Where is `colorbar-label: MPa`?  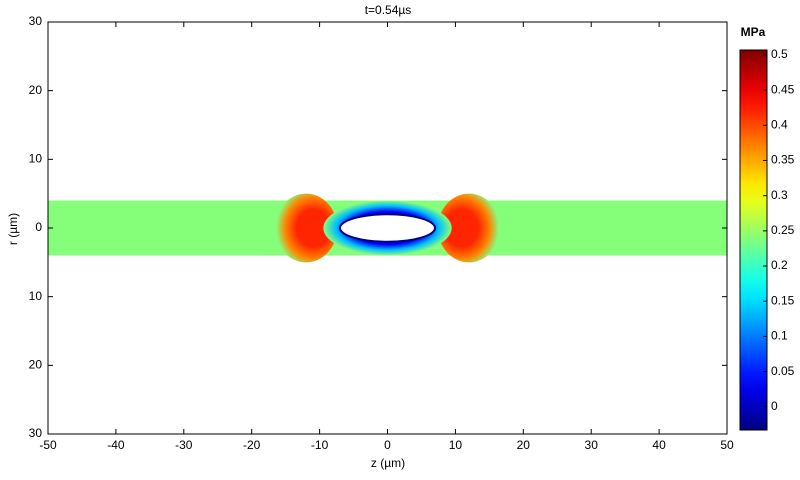 colorbar-label: MPa is located at coordinates (753, 32).